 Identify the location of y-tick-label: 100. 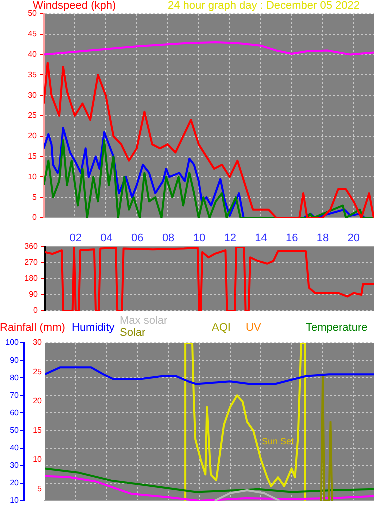
(13, 343).